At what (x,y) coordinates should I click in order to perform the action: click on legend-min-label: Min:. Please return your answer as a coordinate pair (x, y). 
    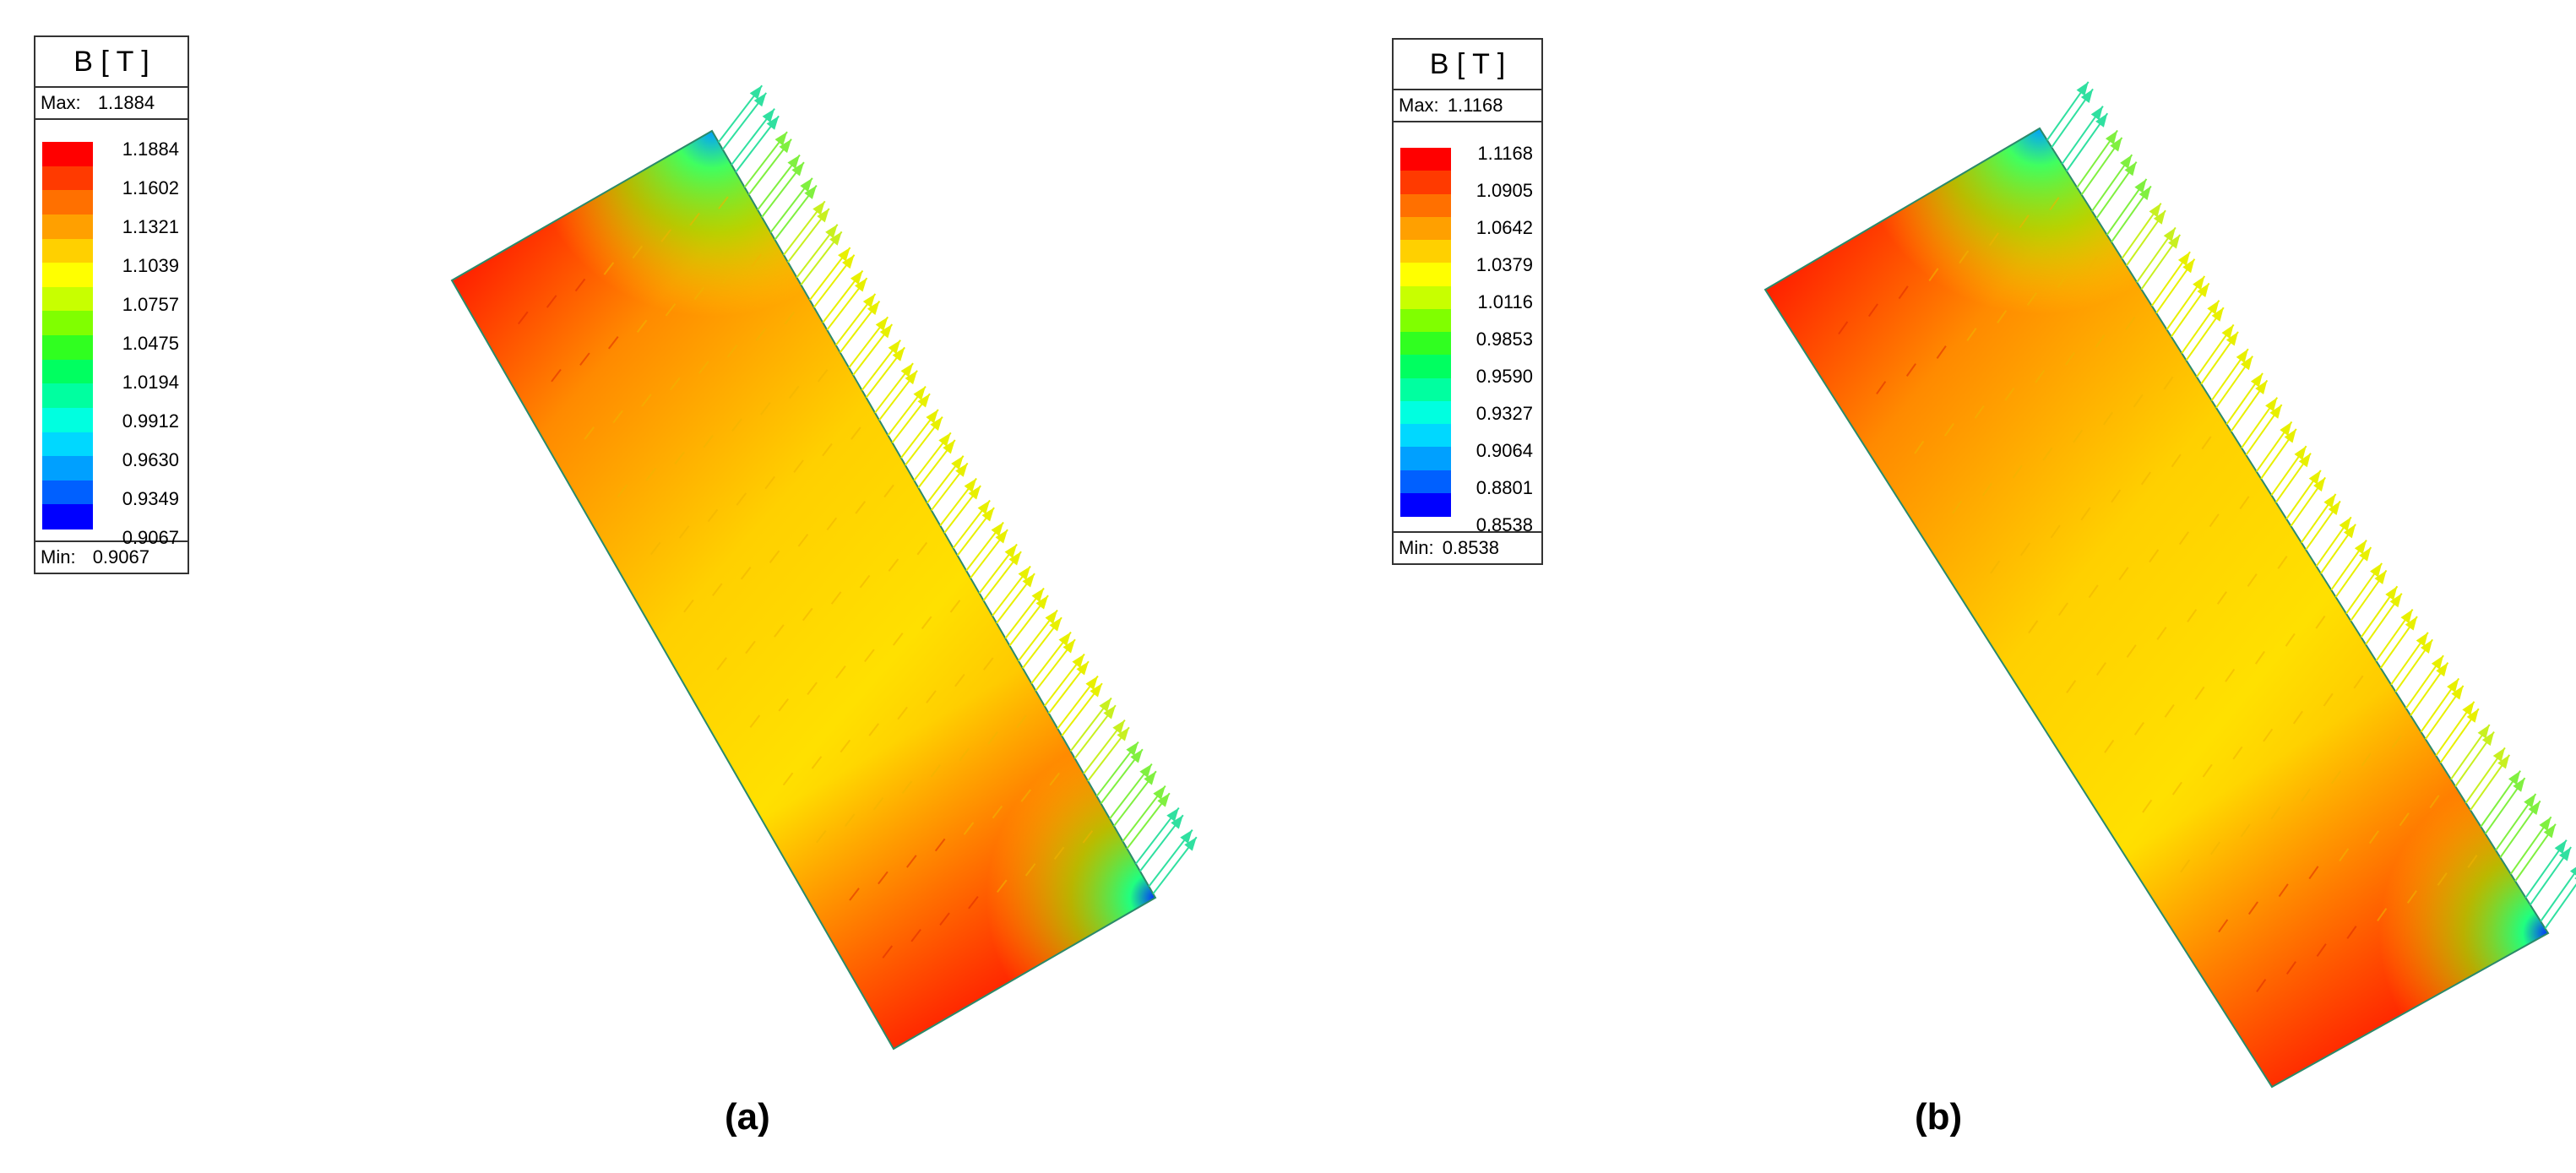
    Looking at the image, I should click on (58, 556).